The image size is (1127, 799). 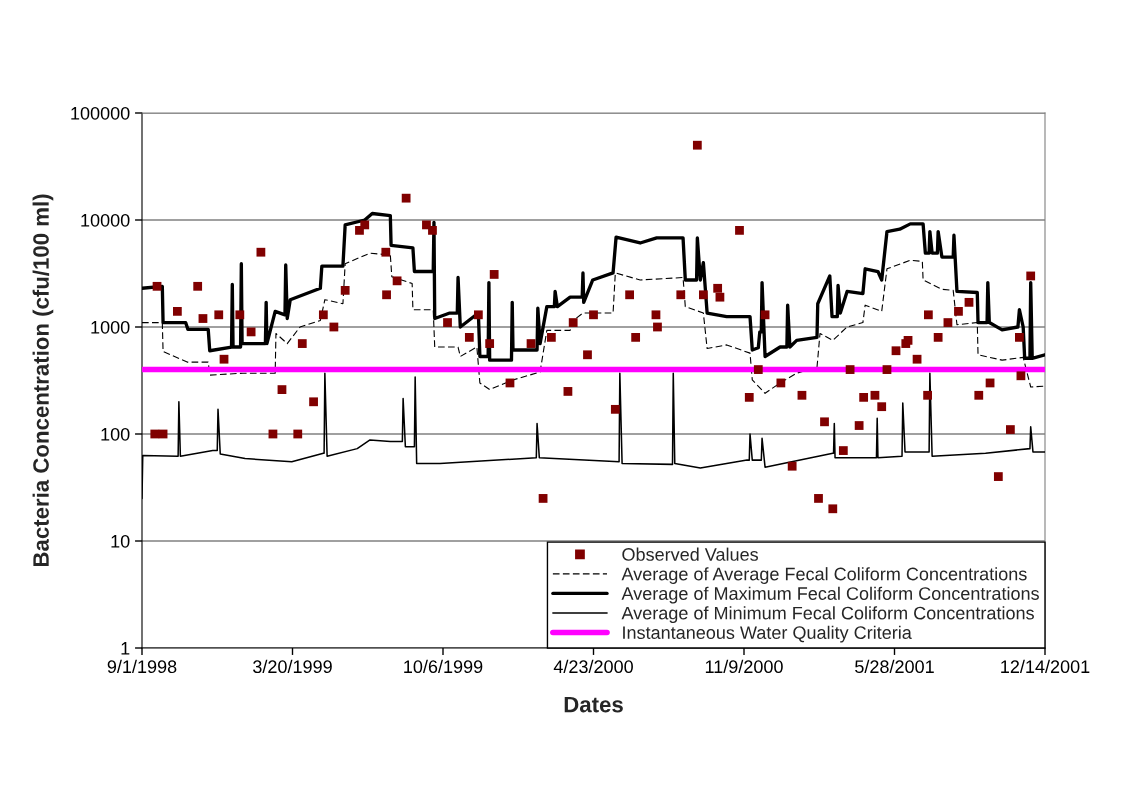 What do you see at coordinates (690, 554) in the screenshot?
I see `legend-label: Observed Values` at bounding box center [690, 554].